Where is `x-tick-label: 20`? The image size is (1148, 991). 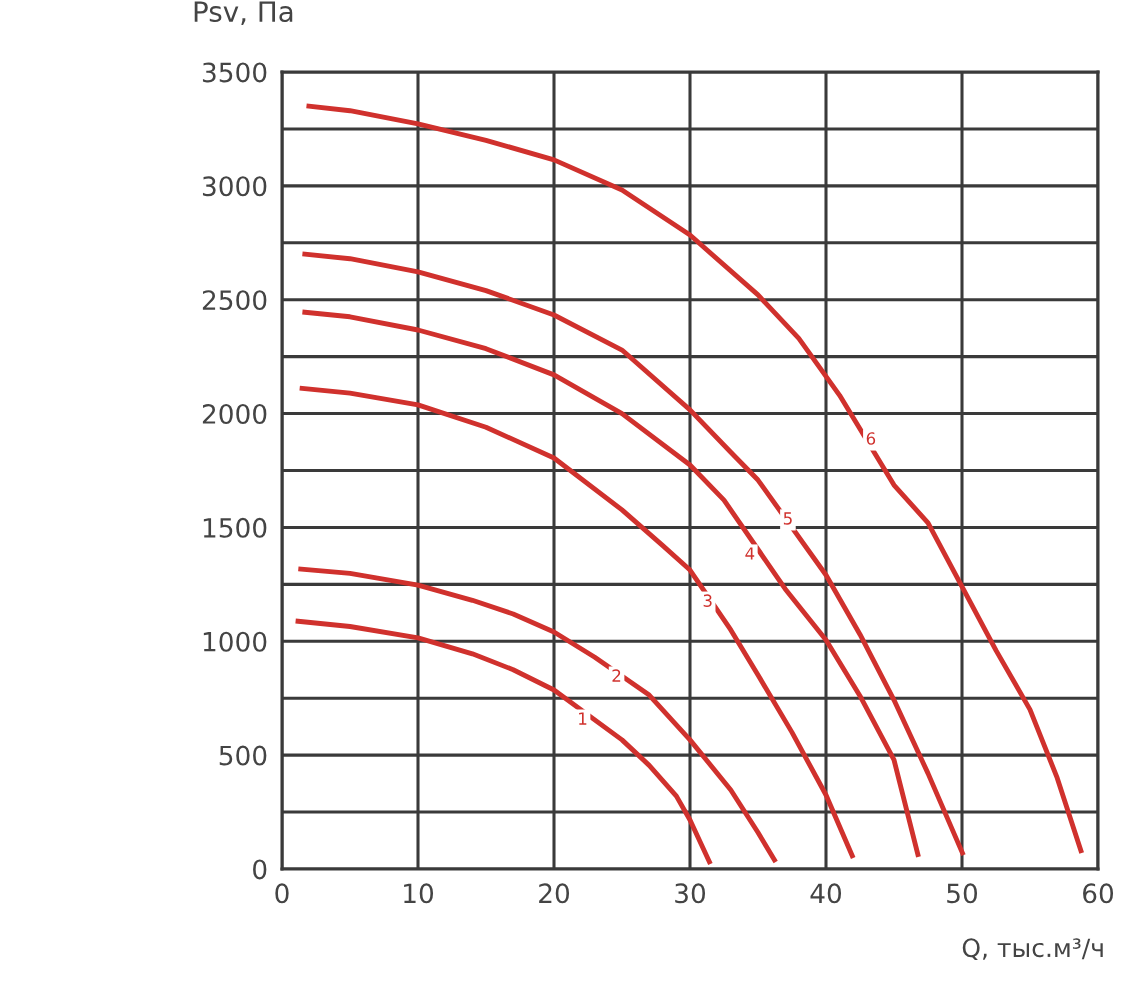 x-tick-label: 20 is located at coordinates (554, 893).